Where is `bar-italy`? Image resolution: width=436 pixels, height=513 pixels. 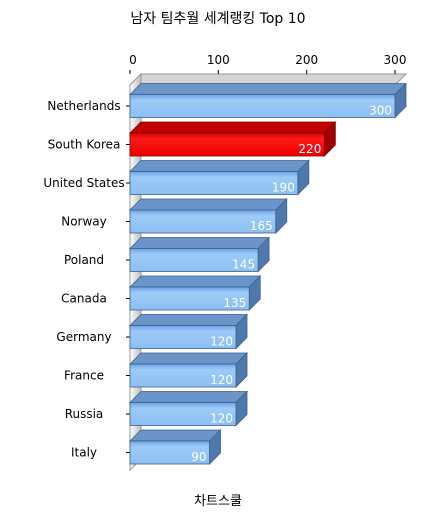 bar-italy is located at coordinates (175, 447).